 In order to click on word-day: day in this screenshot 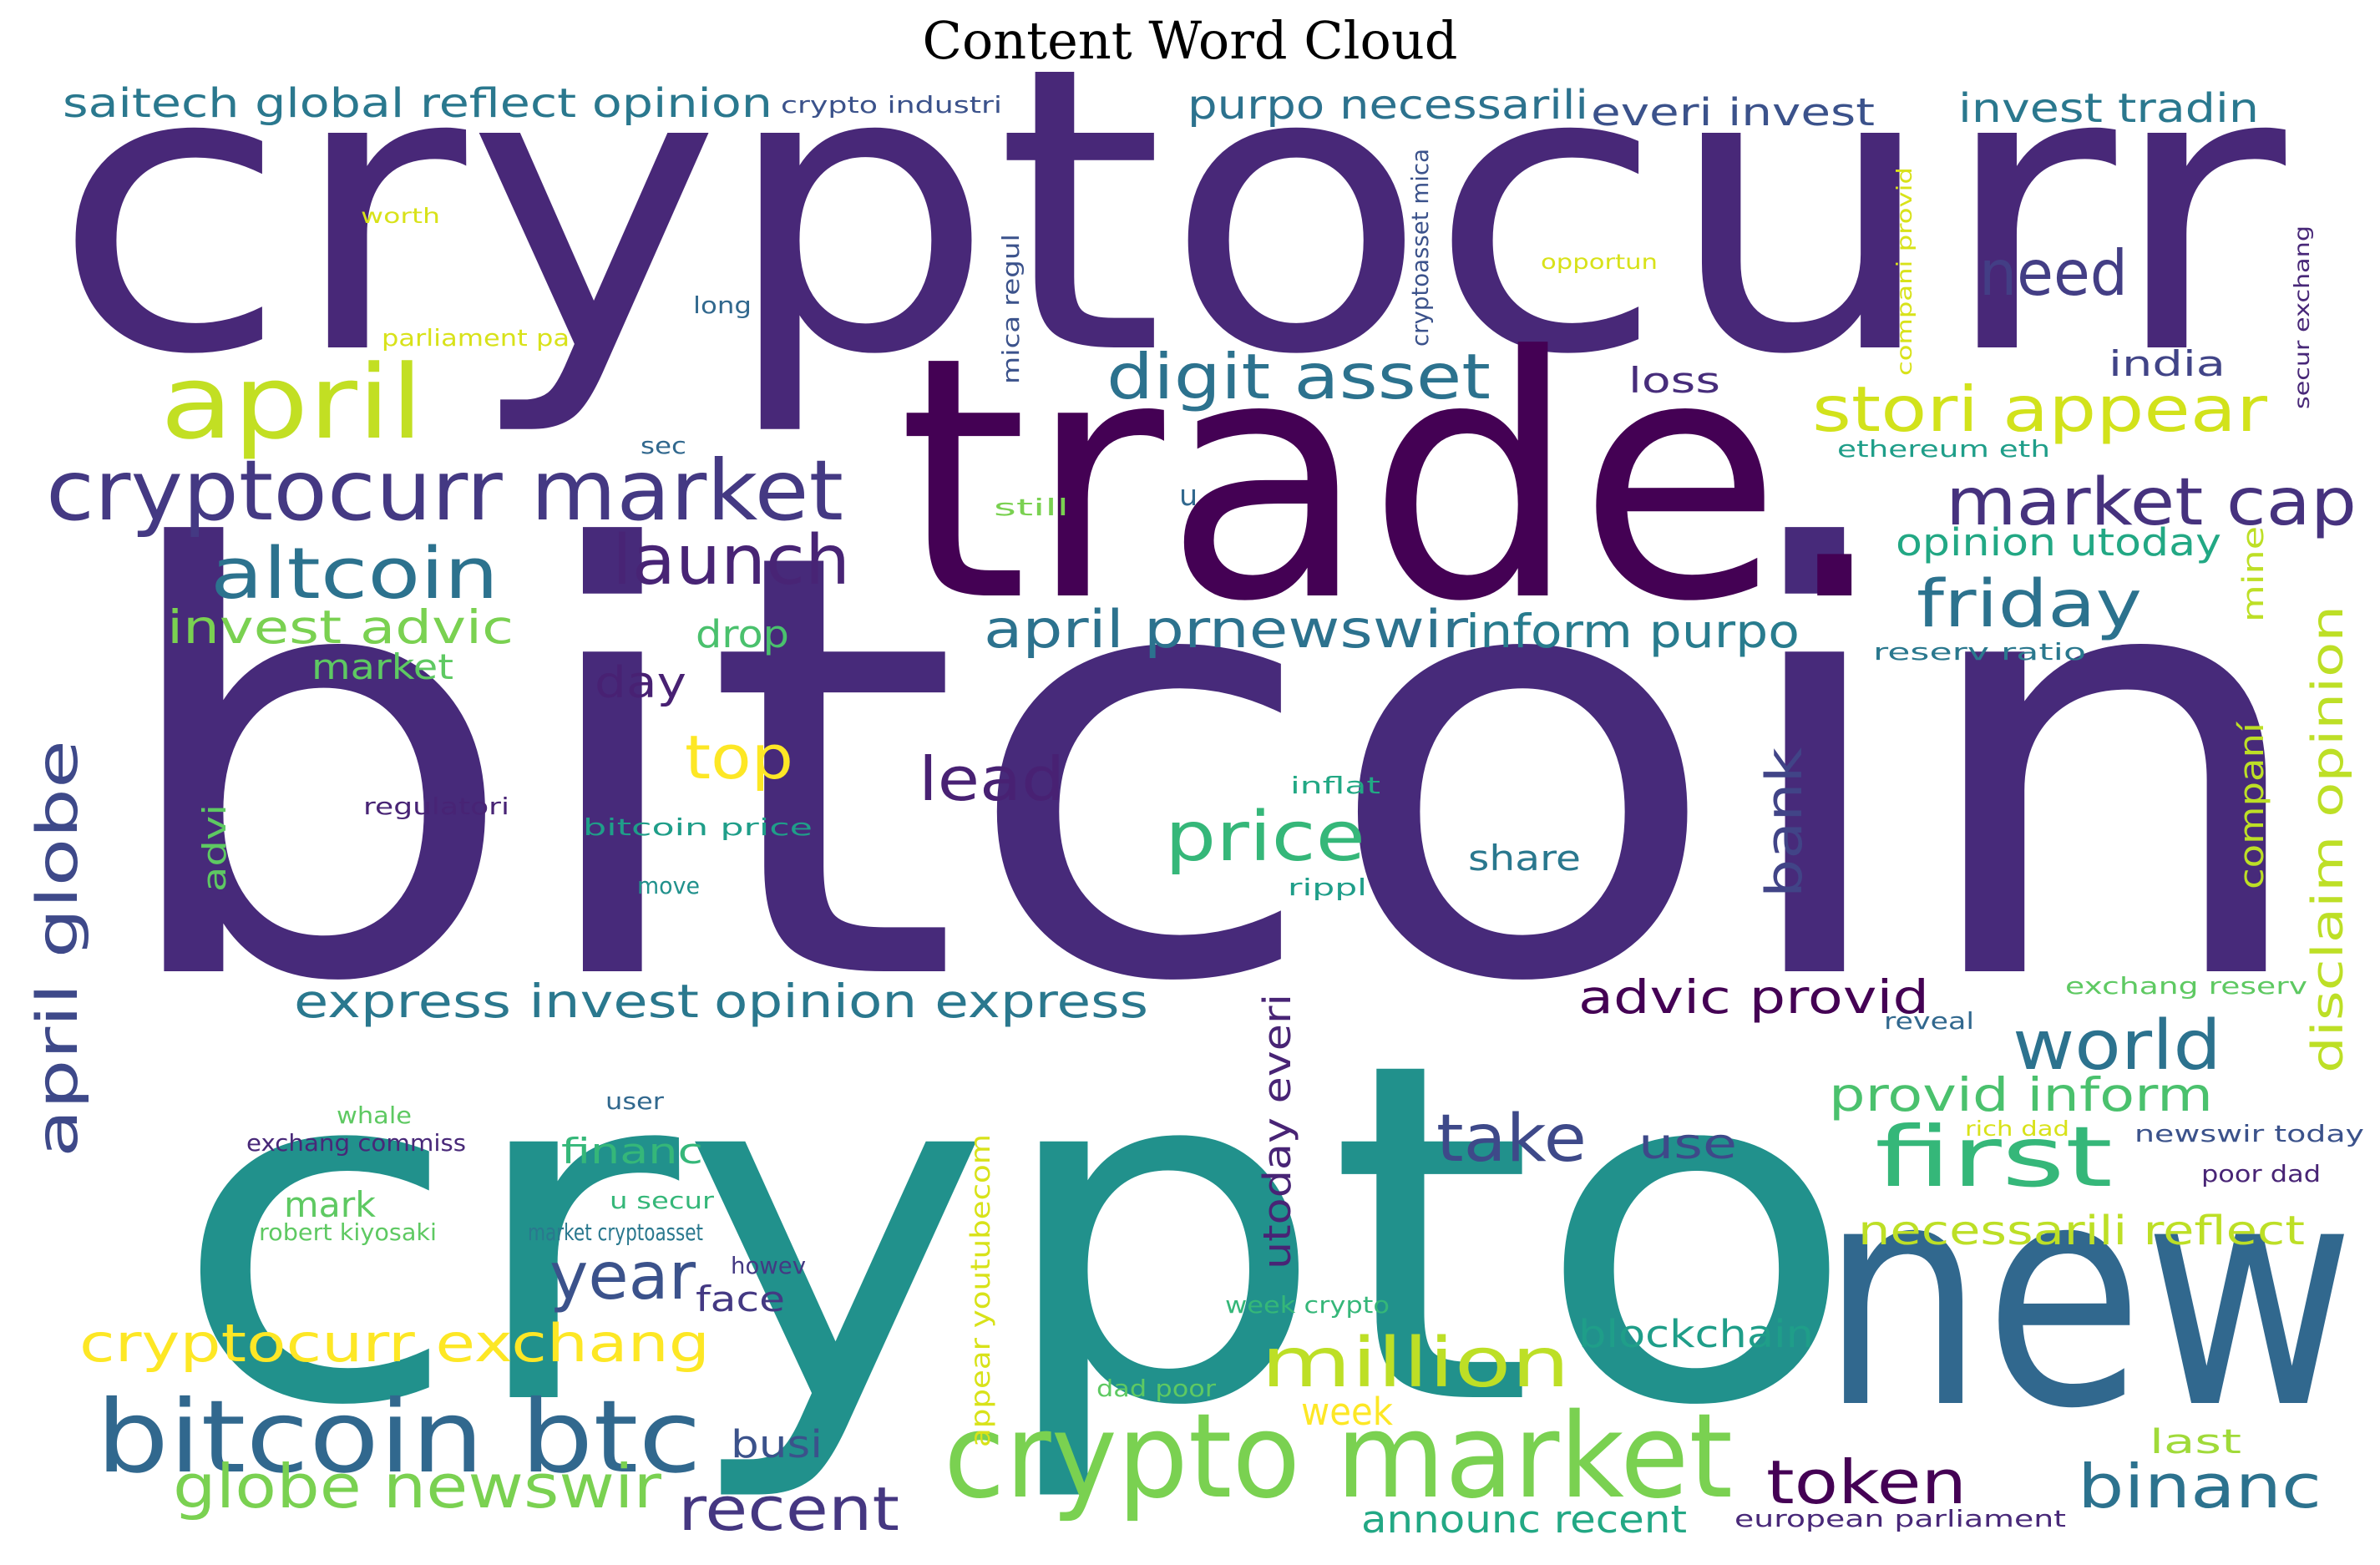, I will do `click(640, 683)`.